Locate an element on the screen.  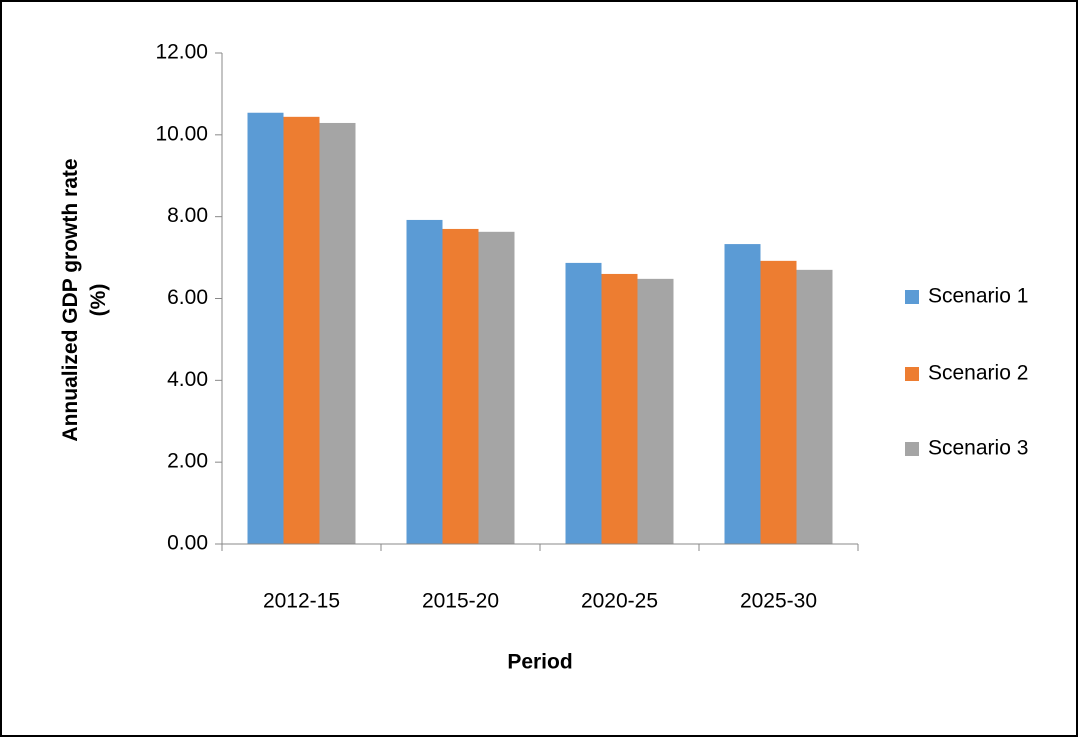
y-tick-label: 2.00 is located at coordinates (187, 461).